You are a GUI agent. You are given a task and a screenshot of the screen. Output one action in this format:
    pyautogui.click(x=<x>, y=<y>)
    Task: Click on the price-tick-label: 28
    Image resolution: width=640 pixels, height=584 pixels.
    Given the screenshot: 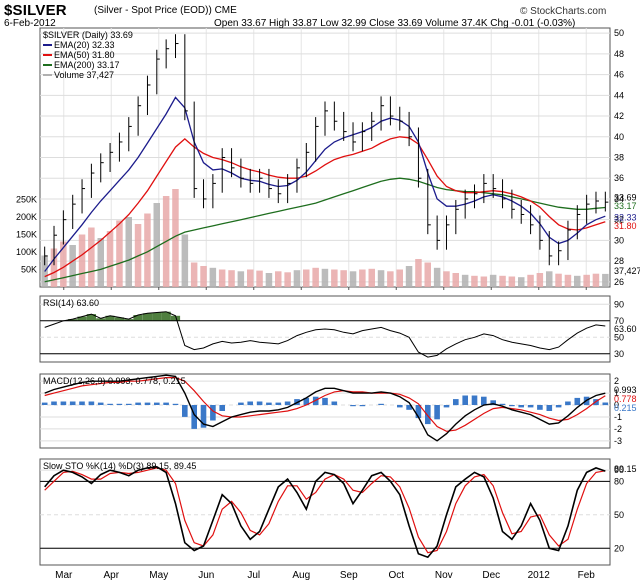 What is the action you would take?
    pyautogui.click(x=619, y=261)
    